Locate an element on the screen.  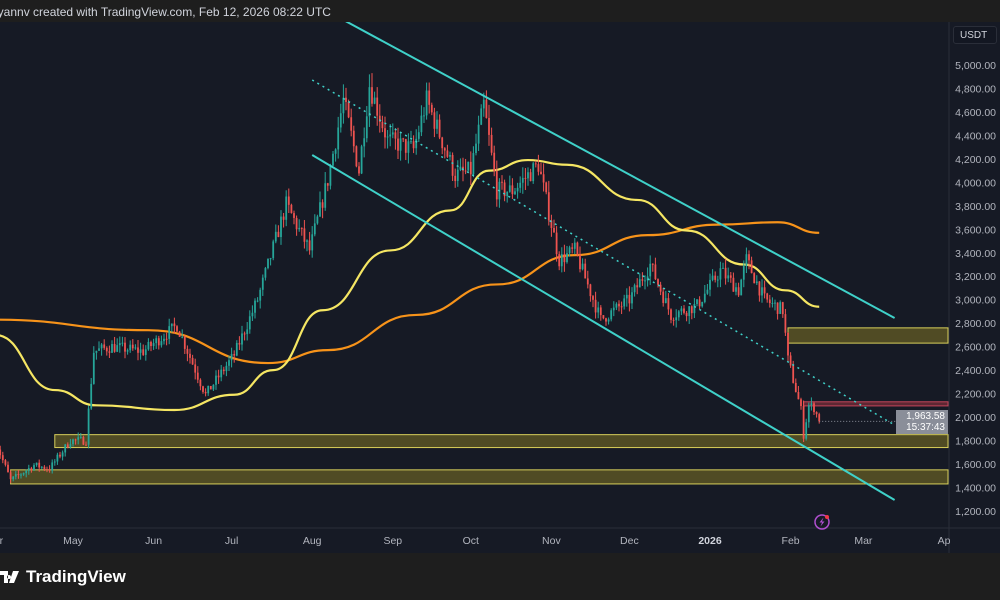
currency-label: USDT is located at coordinates (975, 35).